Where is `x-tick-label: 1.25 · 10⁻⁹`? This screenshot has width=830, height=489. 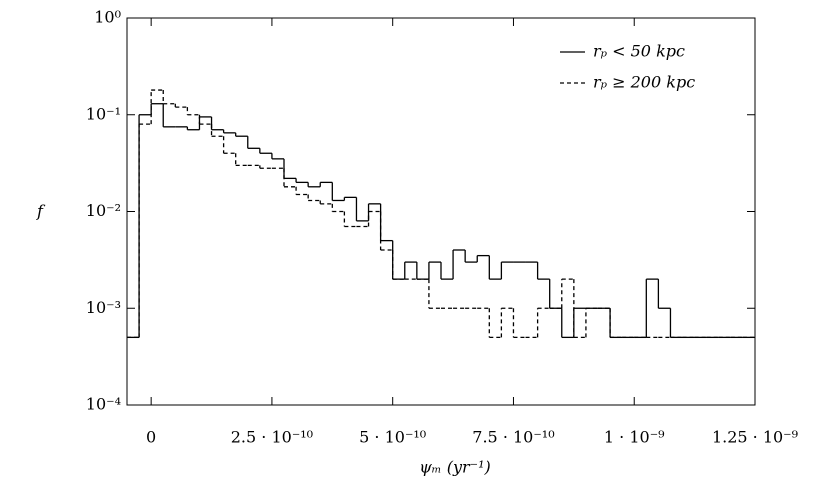
x-tick-label: 1.25 · 10⁻⁹ is located at coordinates (755, 437).